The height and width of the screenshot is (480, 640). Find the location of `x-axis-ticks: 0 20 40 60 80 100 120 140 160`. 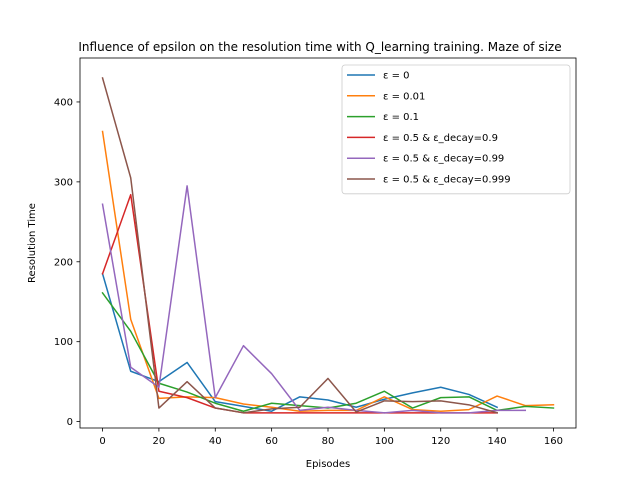

x-axis-ticks: 0 20 40 60 80 100 120 140 160 is located at coordinates (331, 437).